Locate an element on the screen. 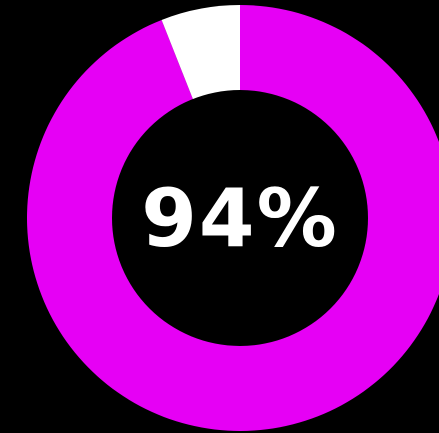 The image size is (439, 433). center-percentage-label: 94% is located at coordinates (239, 218).